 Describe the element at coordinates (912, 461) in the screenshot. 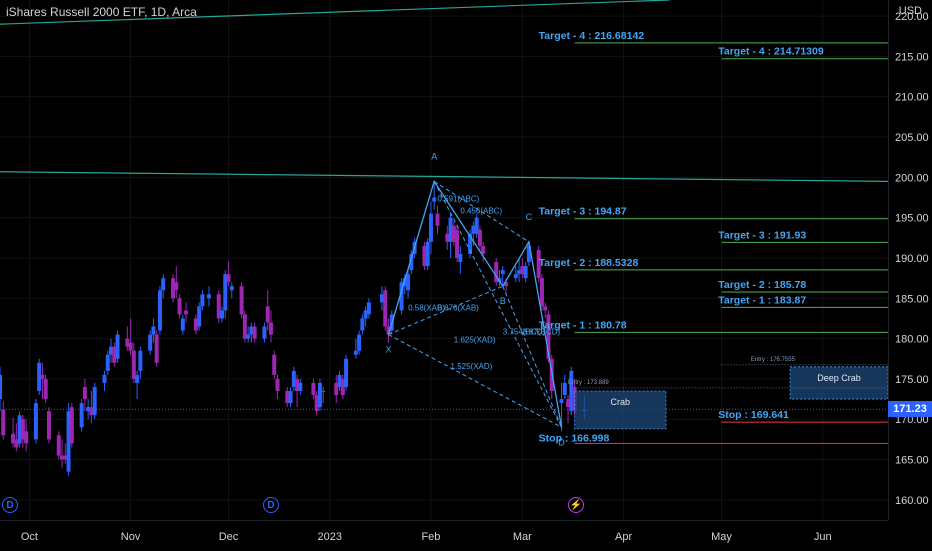

I see `y-tick-label: 165.00` at that location.